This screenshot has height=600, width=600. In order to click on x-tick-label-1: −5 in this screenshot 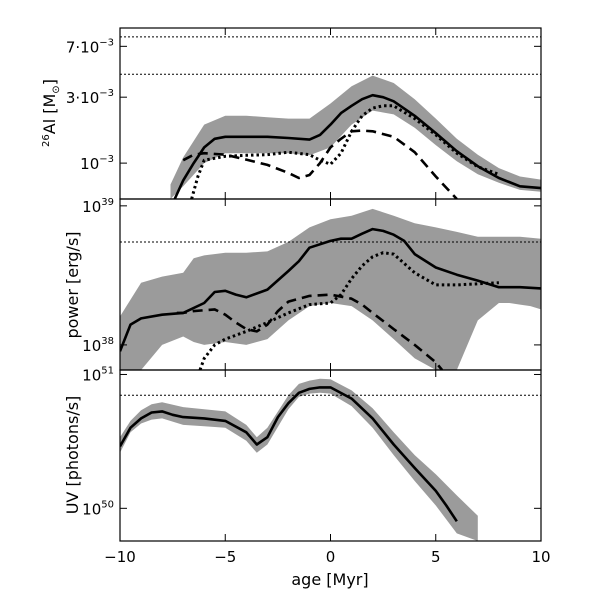, I will do `click(225, 557)`.